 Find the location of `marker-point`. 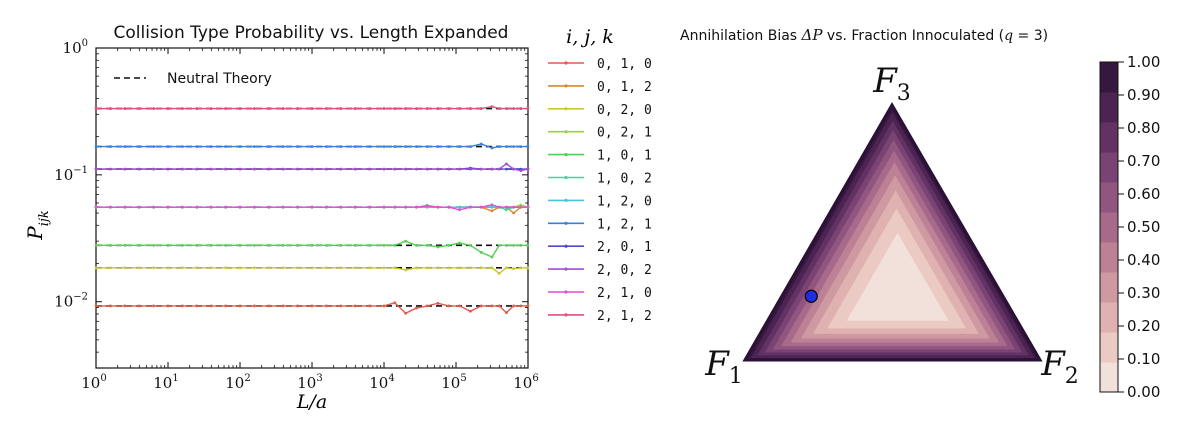

marker-point is located at coordinates (811, 296).